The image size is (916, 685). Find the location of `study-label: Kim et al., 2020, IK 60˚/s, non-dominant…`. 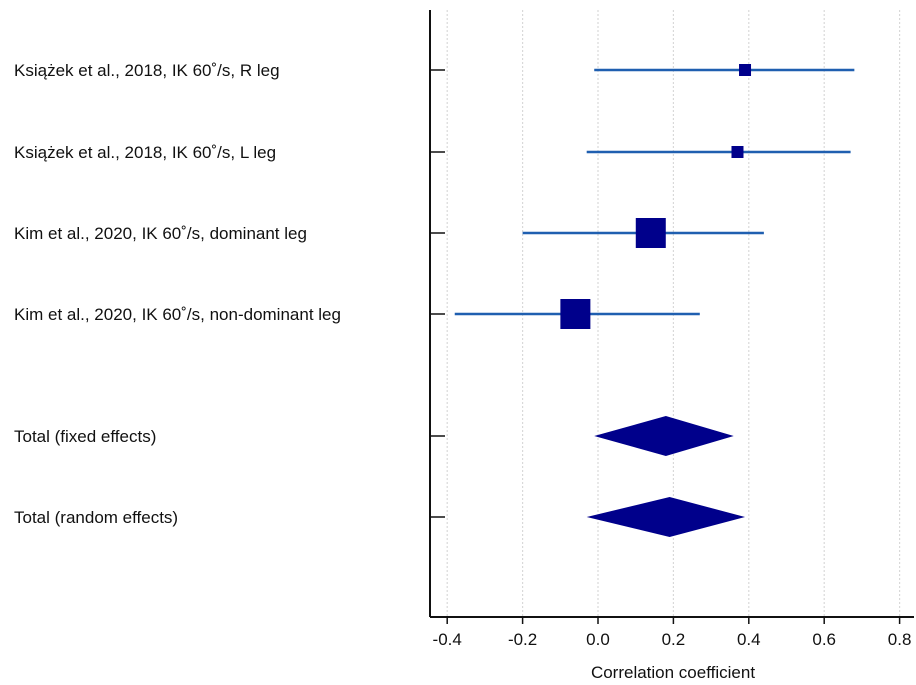

study-label: Kim et al., 2020, IK 60˚/s, non-dominant… is located at coordinates (177, 314).